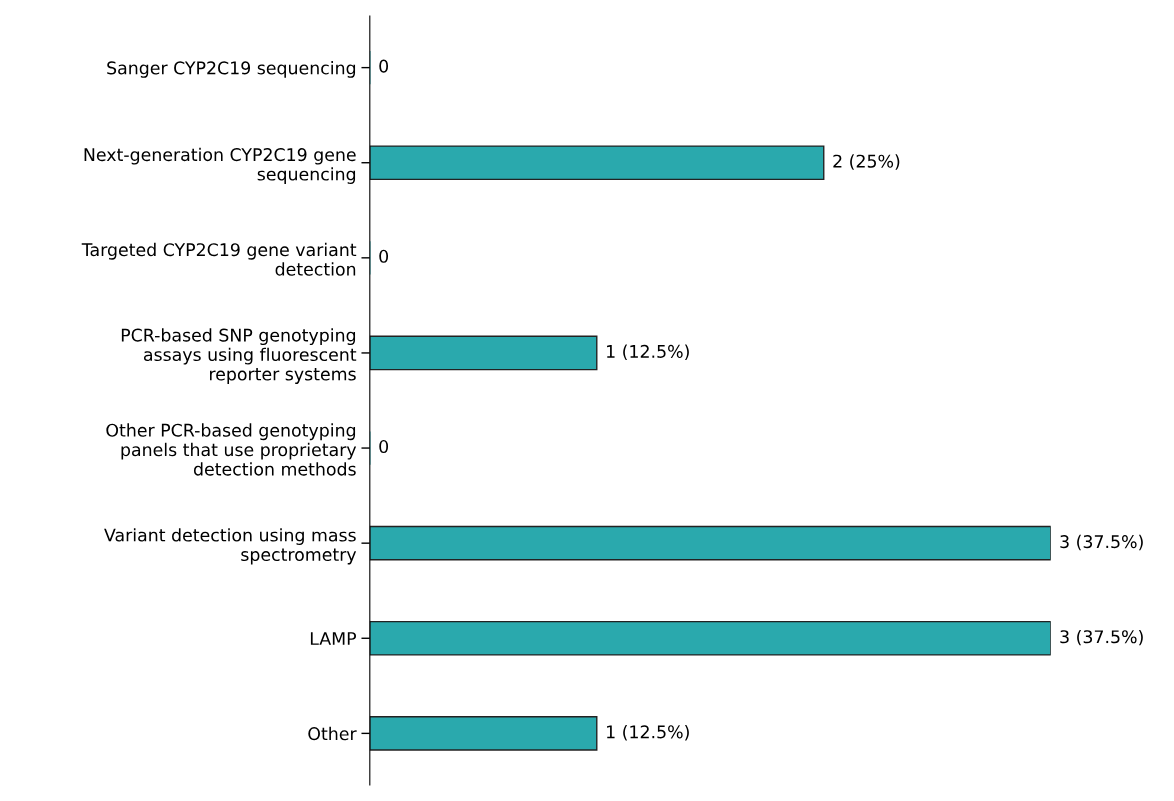 The image size is (1174, 801). Describe the element at coordinates (220, 165) in the screenshot. I see `y-tick-label: Next-generation CYP2C19 gene sequencing` at that location.